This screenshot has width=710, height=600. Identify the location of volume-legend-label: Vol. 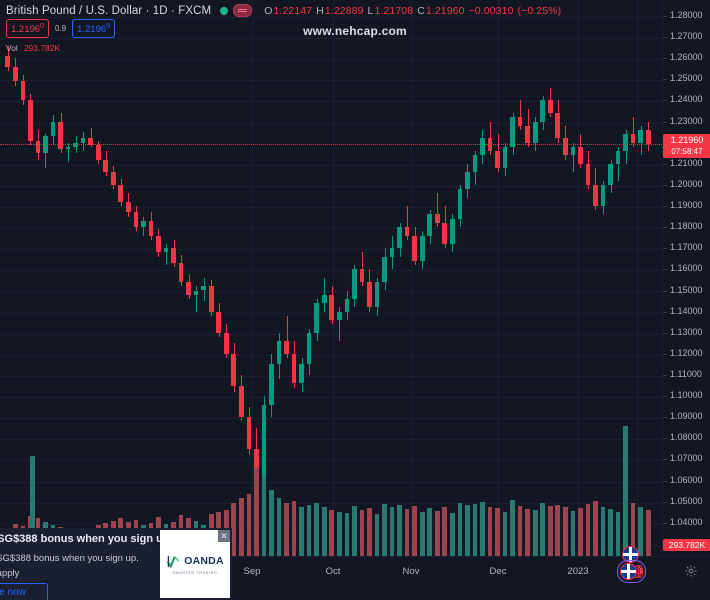
(12, 48).